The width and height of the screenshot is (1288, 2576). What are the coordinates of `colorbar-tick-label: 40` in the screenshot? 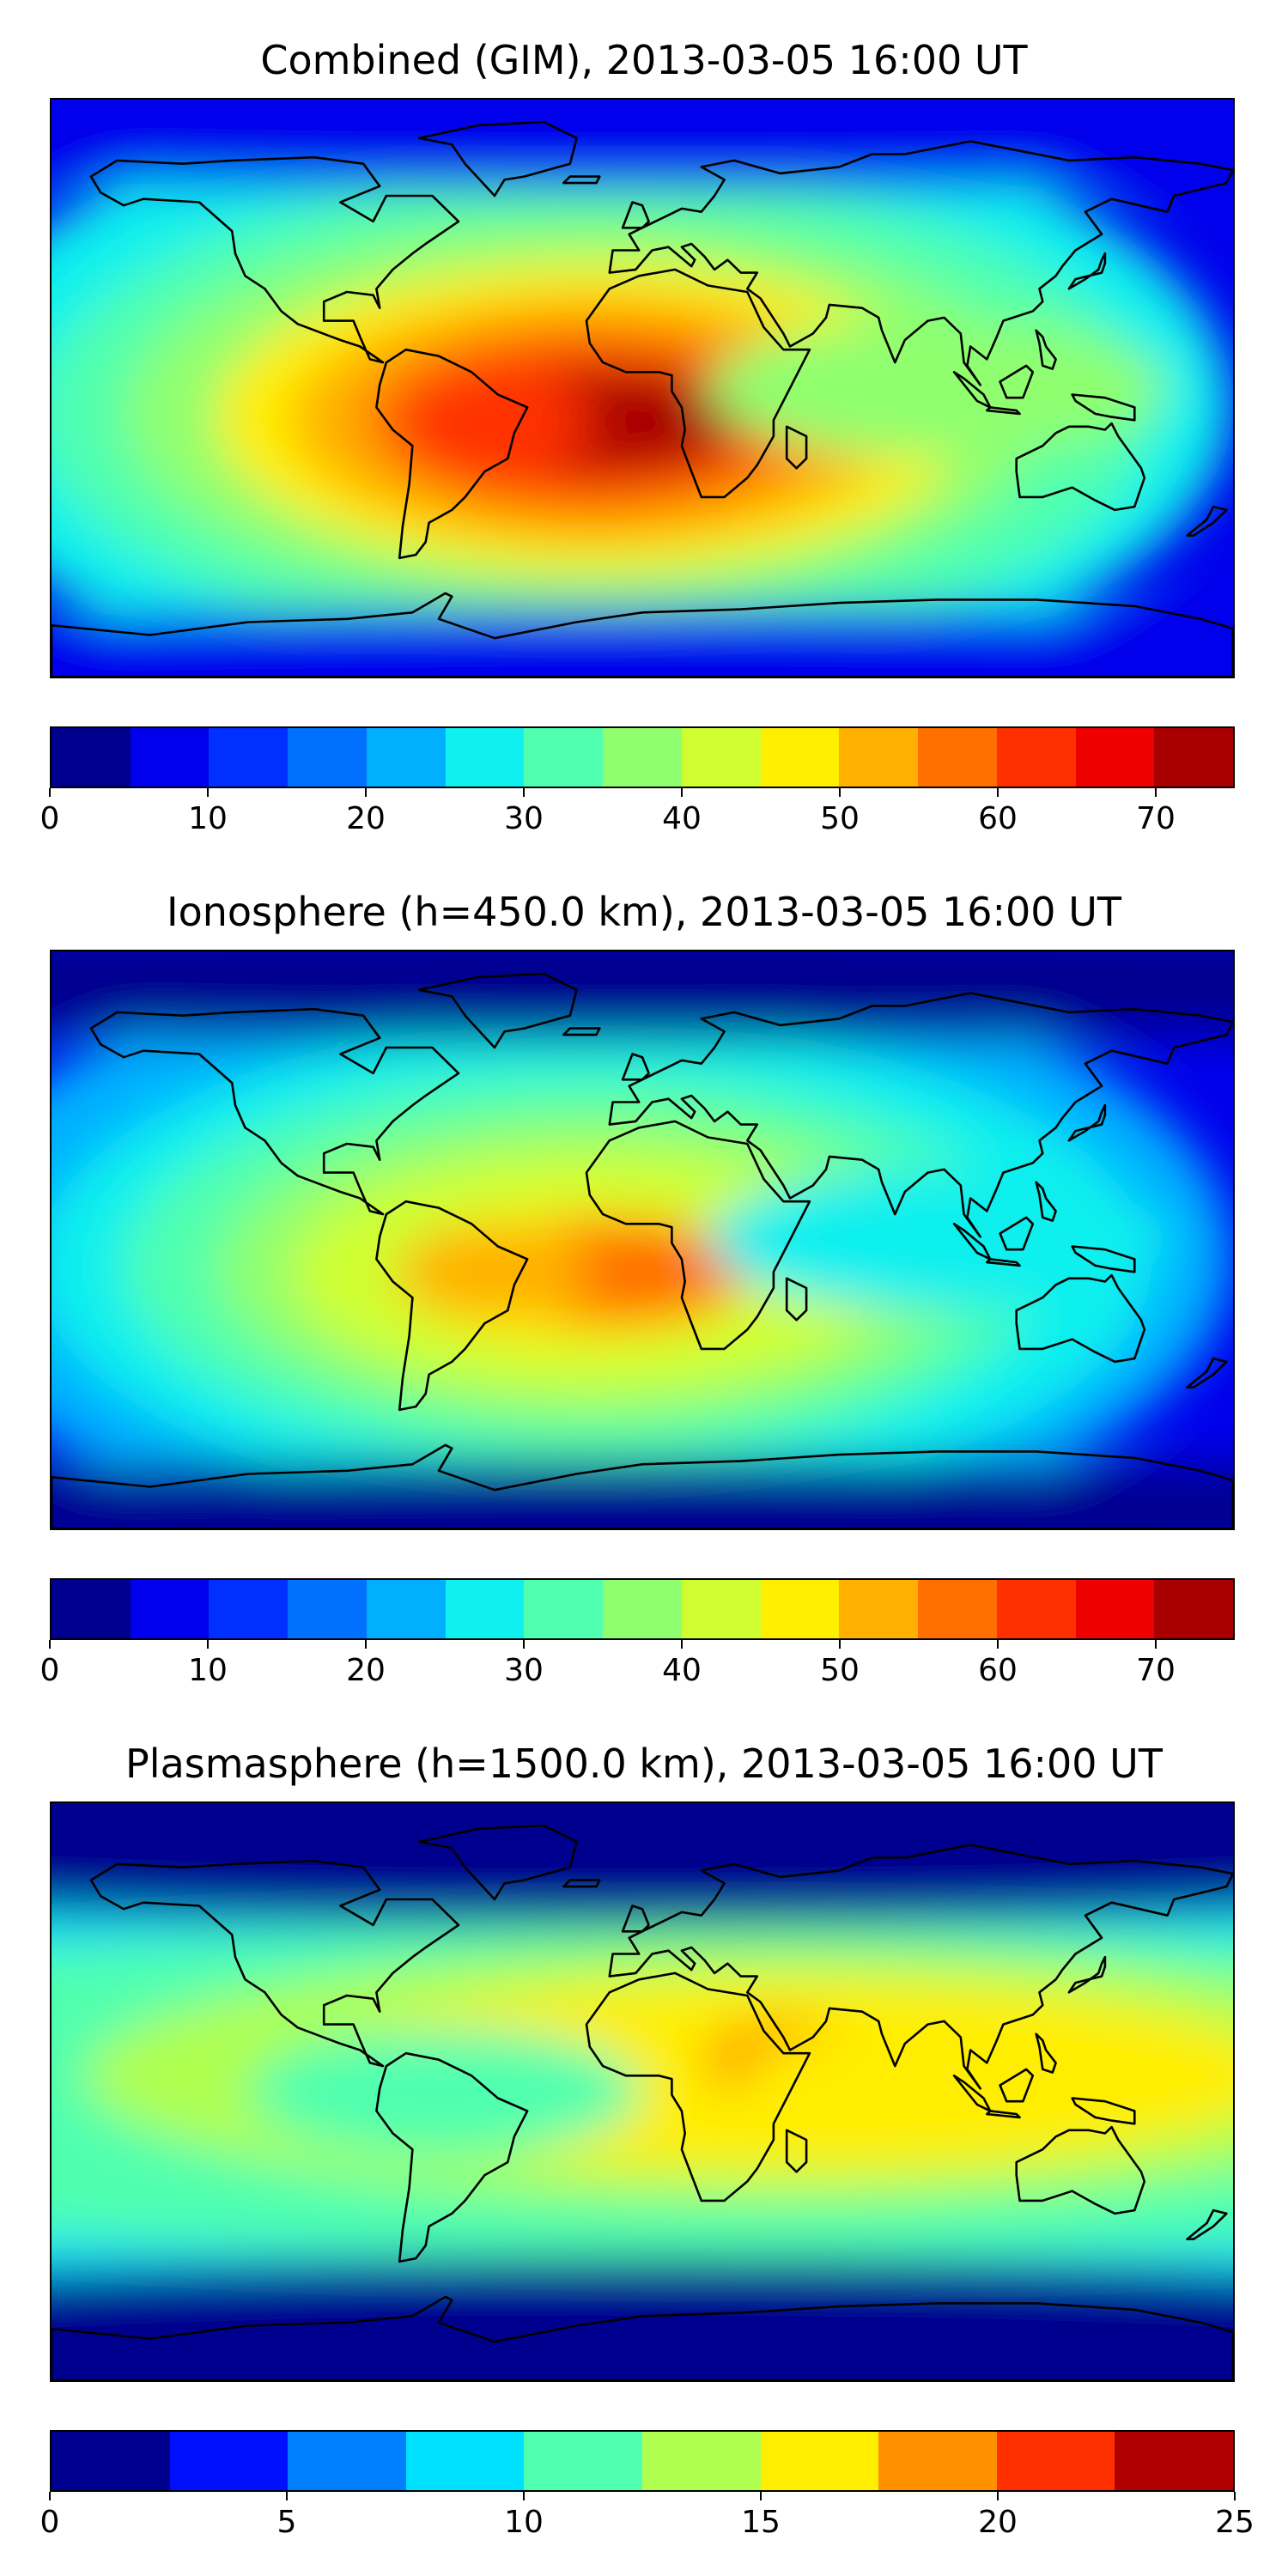 It's located at (682, 1671).